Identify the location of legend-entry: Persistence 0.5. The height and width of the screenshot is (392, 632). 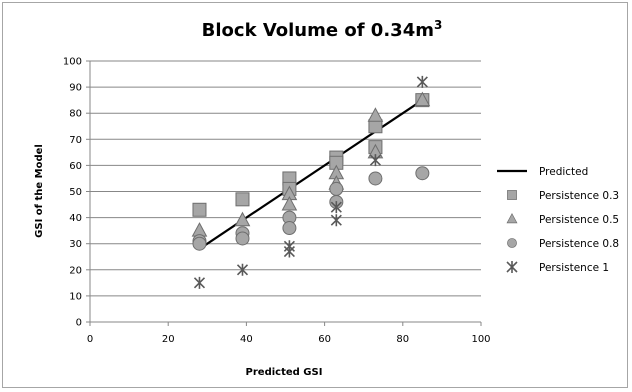
(562, 219).